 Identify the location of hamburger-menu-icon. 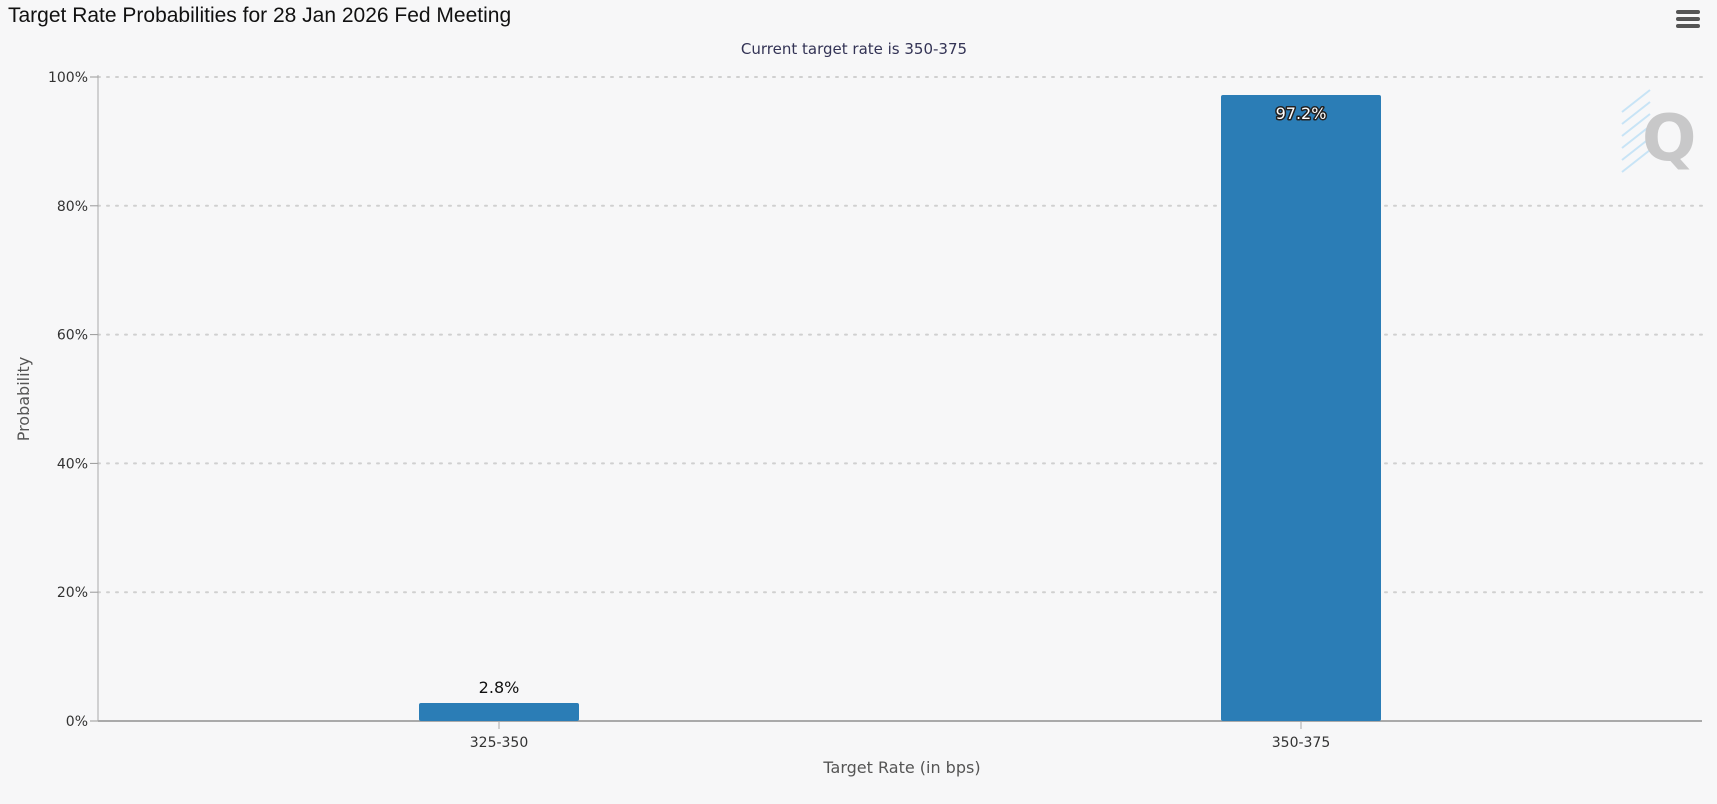
(1689, 21).